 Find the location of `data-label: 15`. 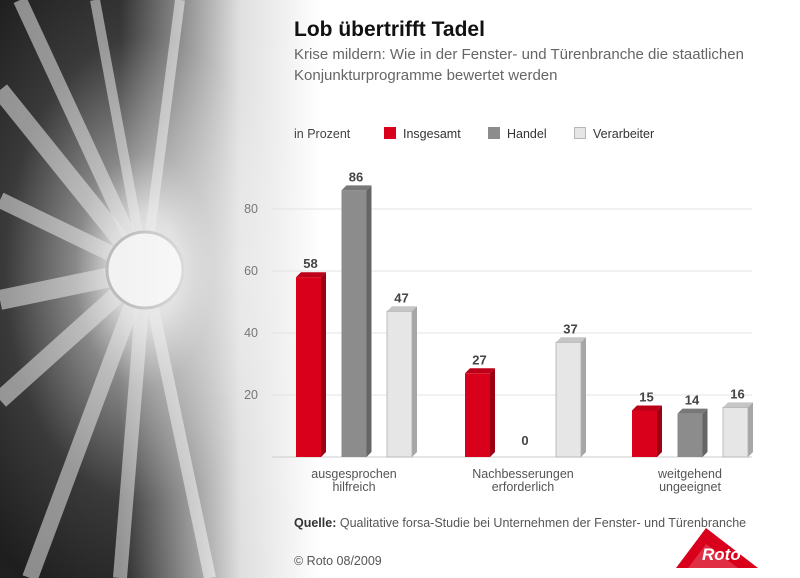

data-label: 15 is located at coordinates (646, 397).